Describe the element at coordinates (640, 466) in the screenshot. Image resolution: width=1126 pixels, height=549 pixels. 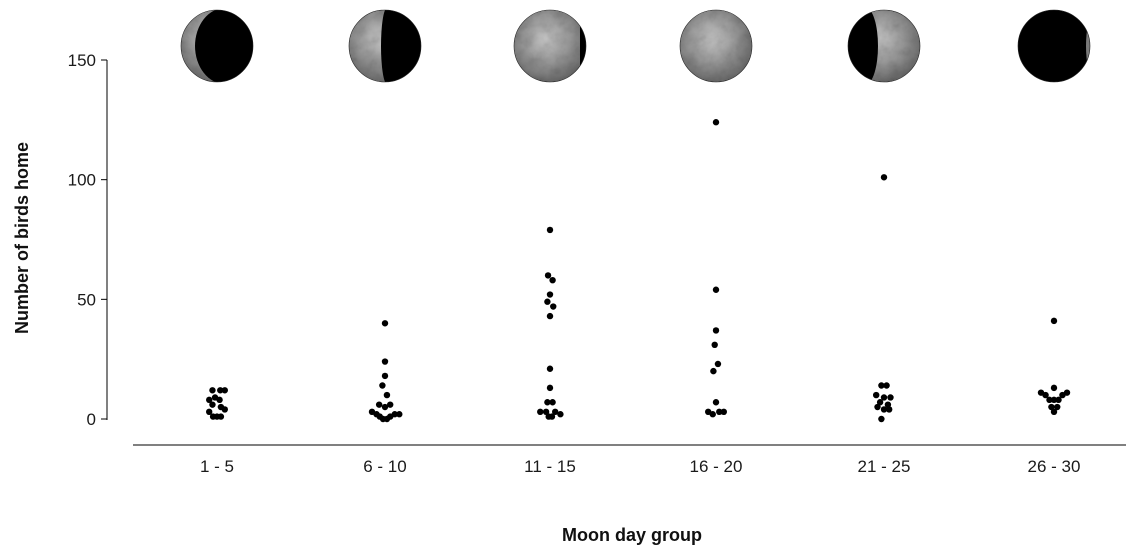
I see `x-axis-ticks: 1 - 5 6 - 10 11 - 15 16 - 20 21 - 25 26 - 30` at that location.